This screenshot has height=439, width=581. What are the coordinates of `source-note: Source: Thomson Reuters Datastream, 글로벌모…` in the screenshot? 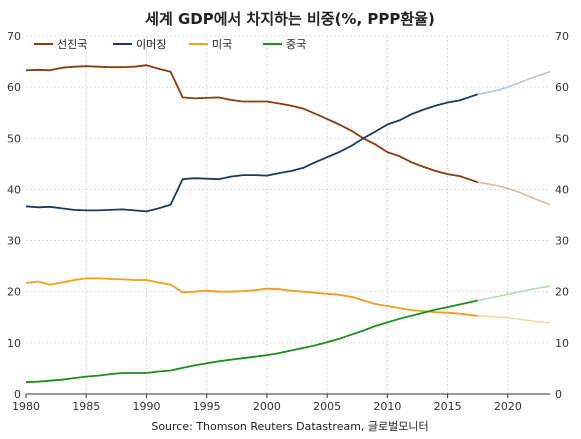 It's located at (289, 426).